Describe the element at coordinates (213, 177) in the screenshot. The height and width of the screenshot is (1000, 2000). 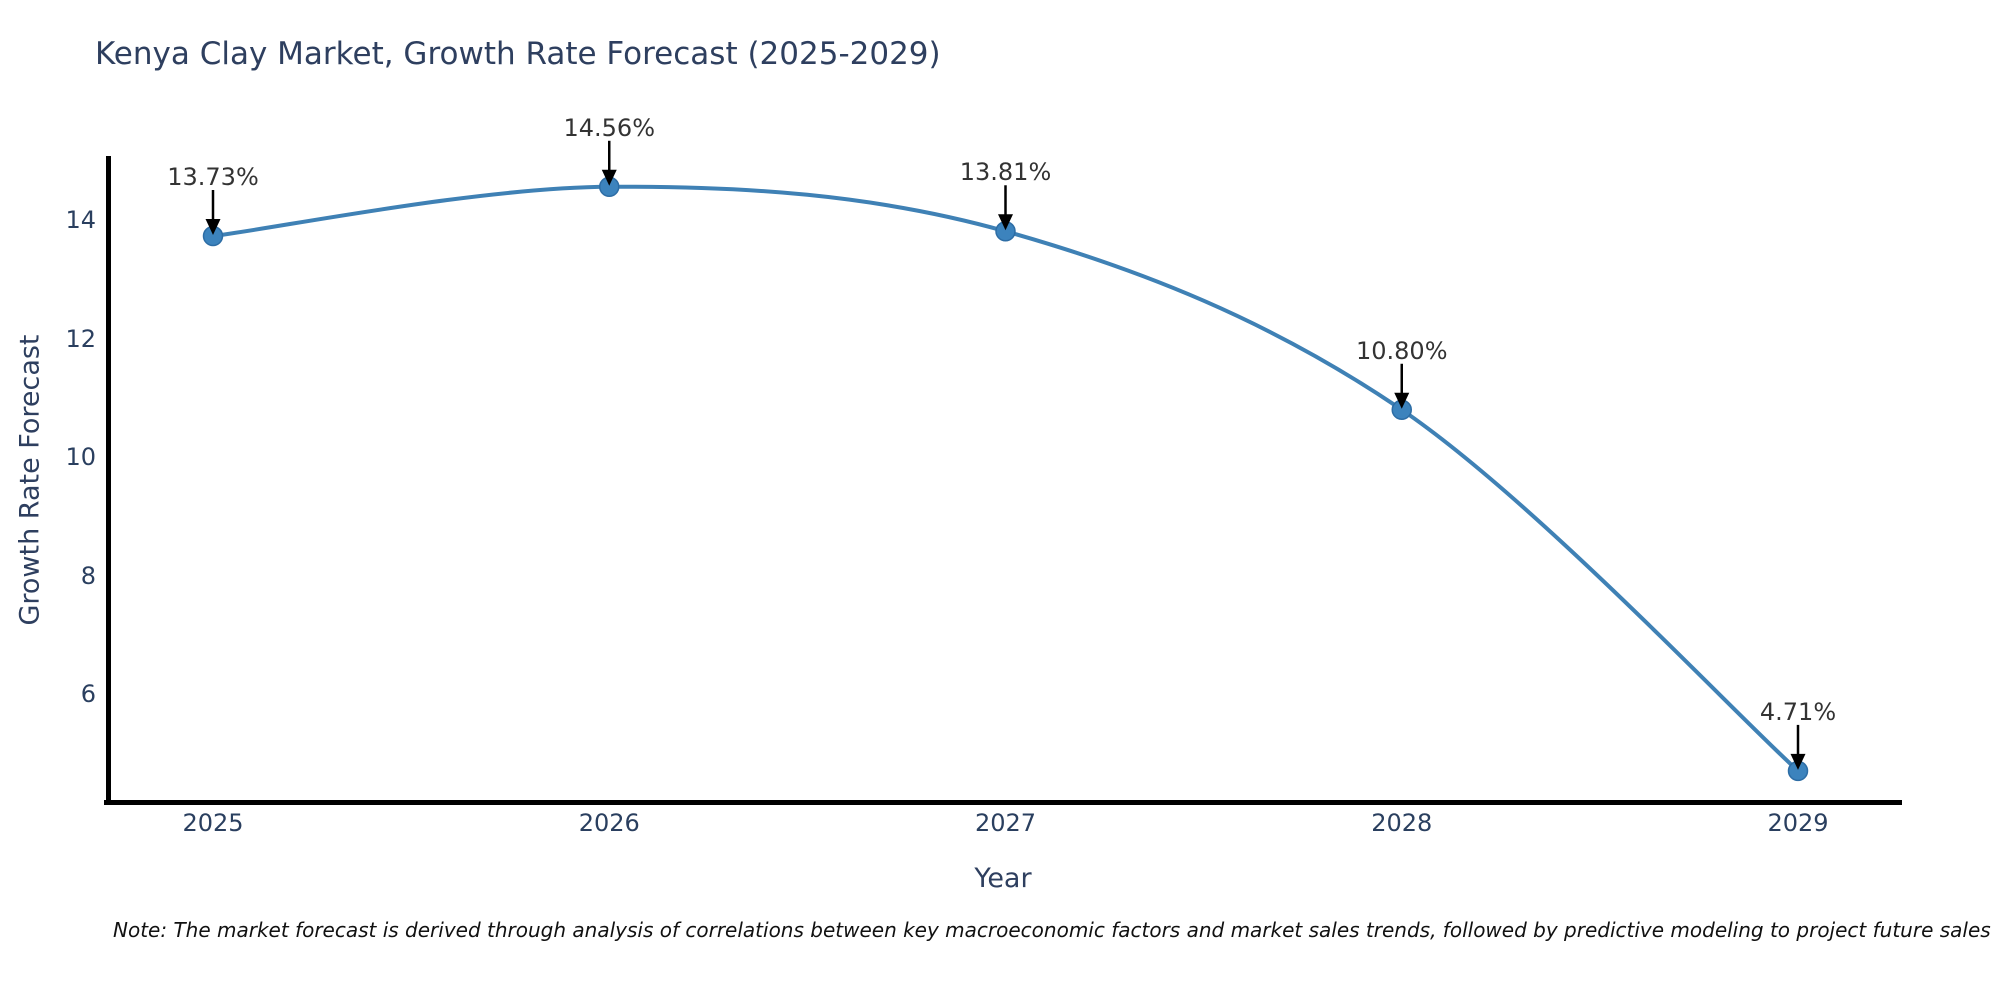
I see `data-point-label: 13.73%` at that location.